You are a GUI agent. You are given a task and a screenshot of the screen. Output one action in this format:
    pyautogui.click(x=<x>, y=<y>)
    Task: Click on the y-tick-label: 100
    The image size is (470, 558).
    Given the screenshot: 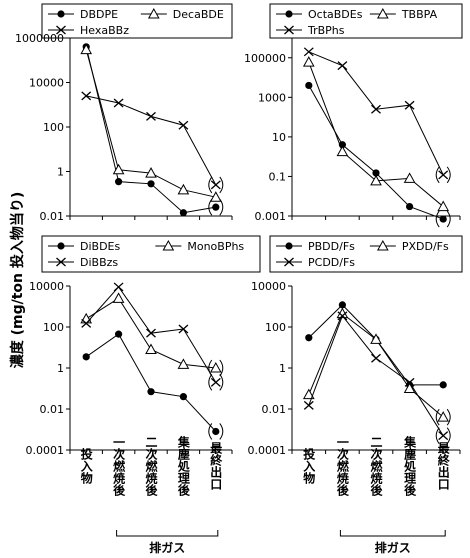 What is the action you would take?
    pyautogui.click(x=275, y=327)
    